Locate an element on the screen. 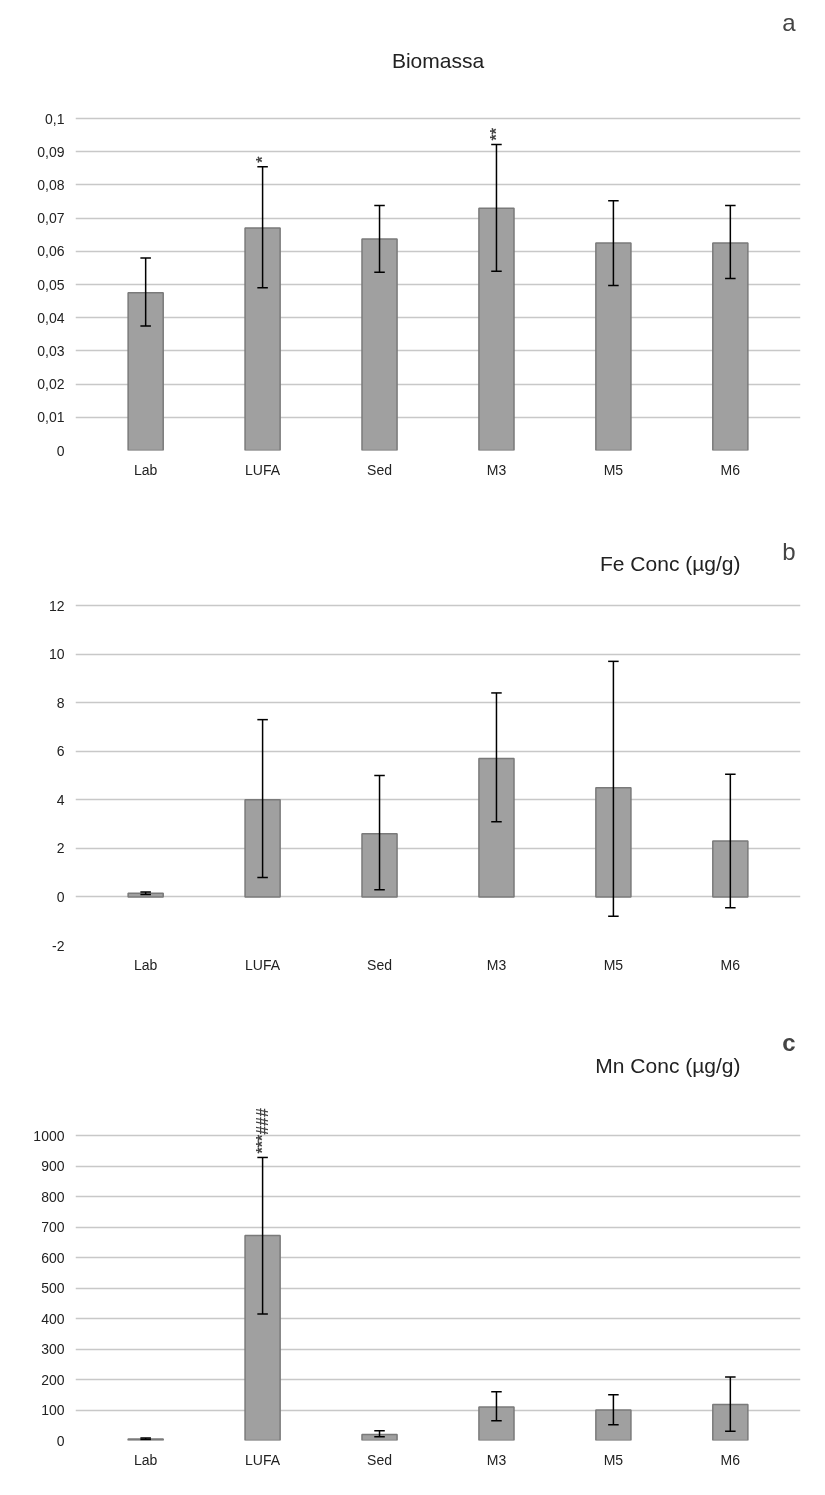 The image size is (825, 1495). y-tick-label: 700 is located at coordinates (53, 1227).